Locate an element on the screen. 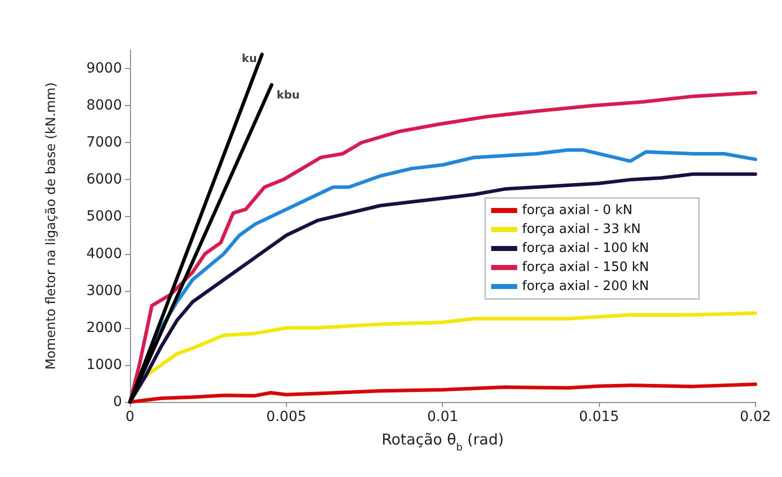 The image size is (782, 477). x-tick-label: 0 is located at coordinates (130, 417).